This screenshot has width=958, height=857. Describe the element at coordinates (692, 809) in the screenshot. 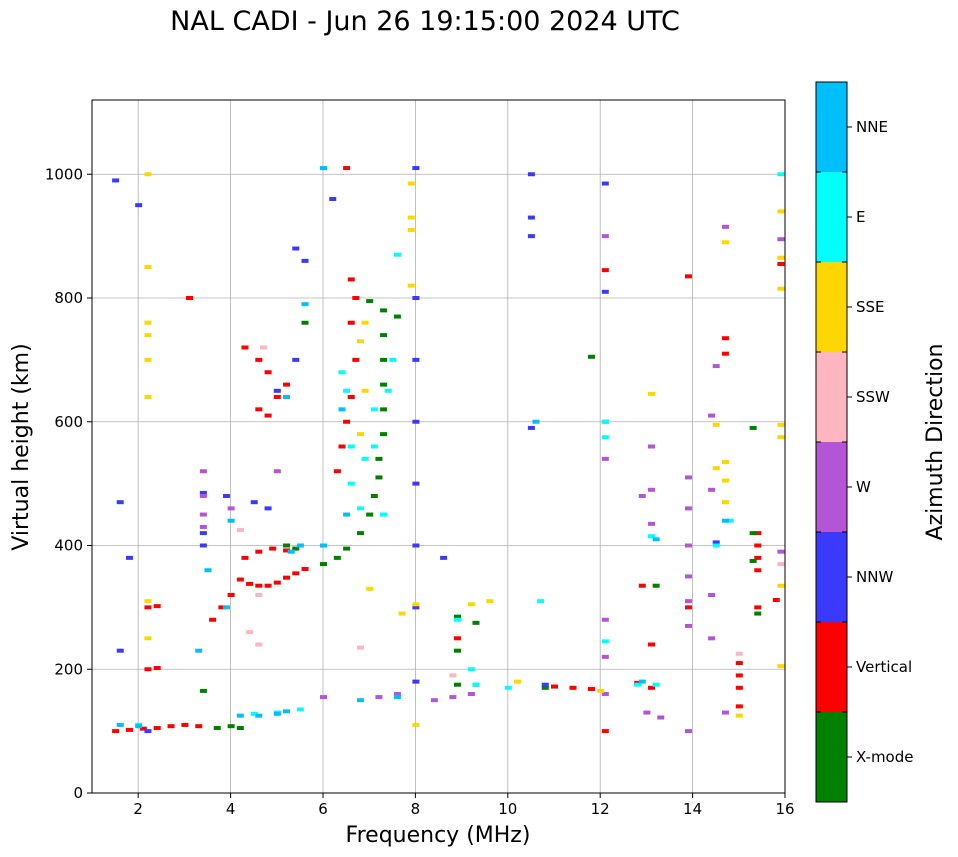

I see `x-tick-label: 14` at that location.